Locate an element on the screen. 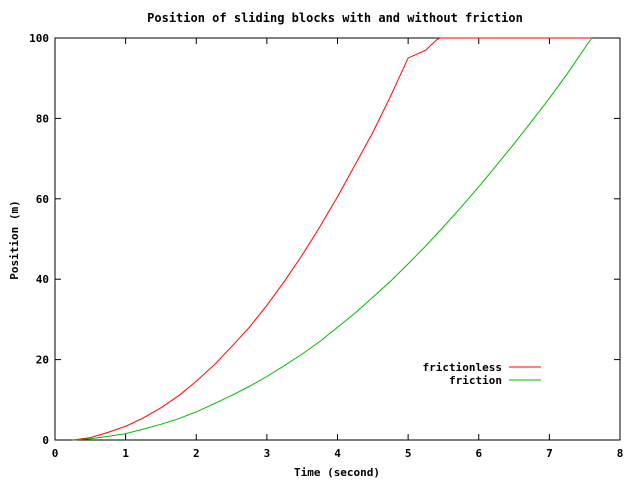  x-axis-label: Time (second) is located at coordinates (337, 472).